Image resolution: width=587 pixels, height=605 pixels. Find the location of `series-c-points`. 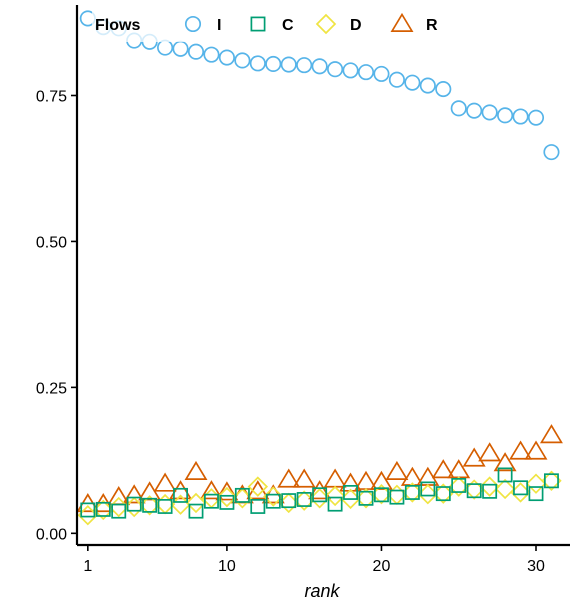

series-c-points is located at coordinates (319, 493).